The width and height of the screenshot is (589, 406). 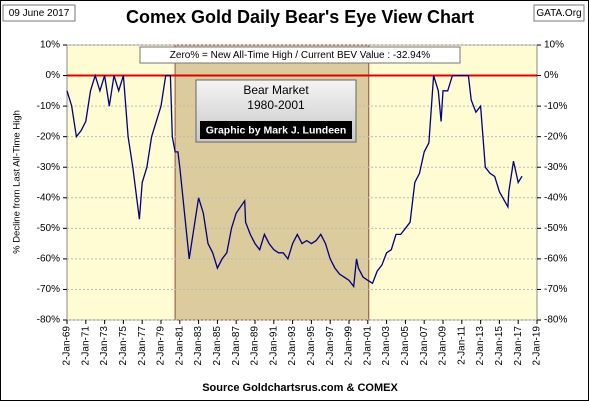 I want to click on site-box, so click(x=559, y=13).